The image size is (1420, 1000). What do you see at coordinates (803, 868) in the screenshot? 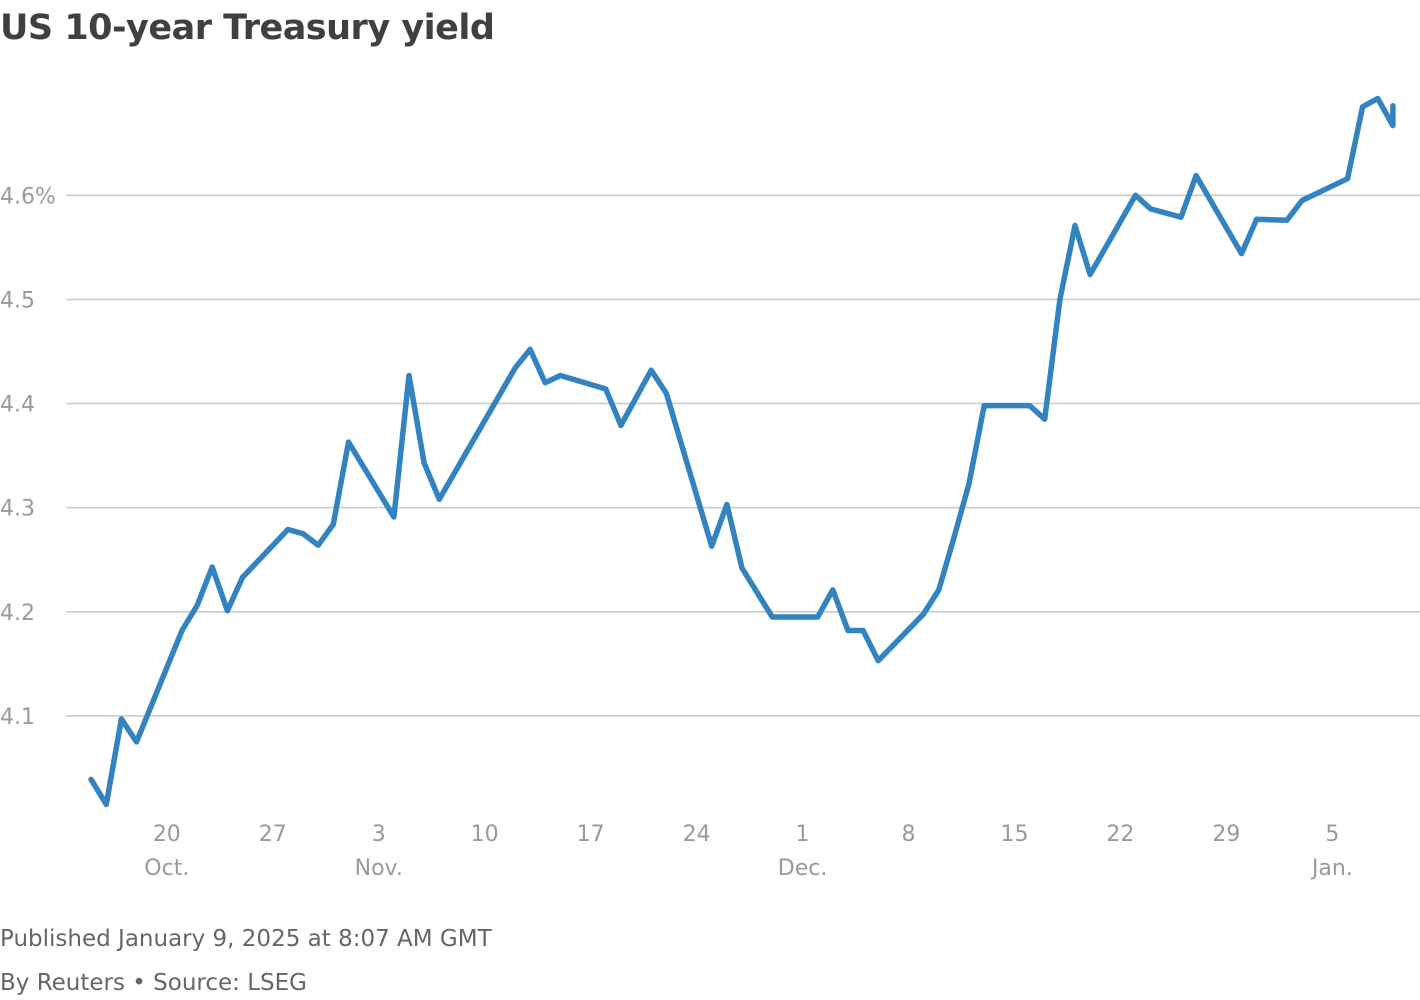
I see `x-month-label: Dec.` at bounding box center [803, 868].